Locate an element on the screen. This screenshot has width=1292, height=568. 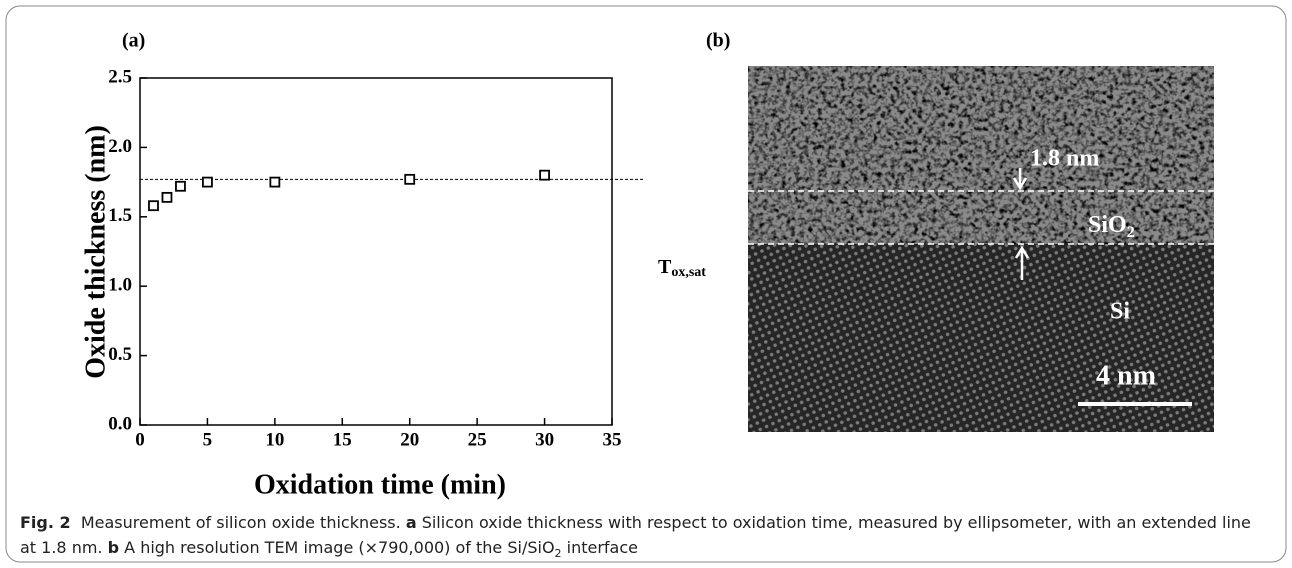
x-tick-label: 15 is located at coordinates (342, 439).